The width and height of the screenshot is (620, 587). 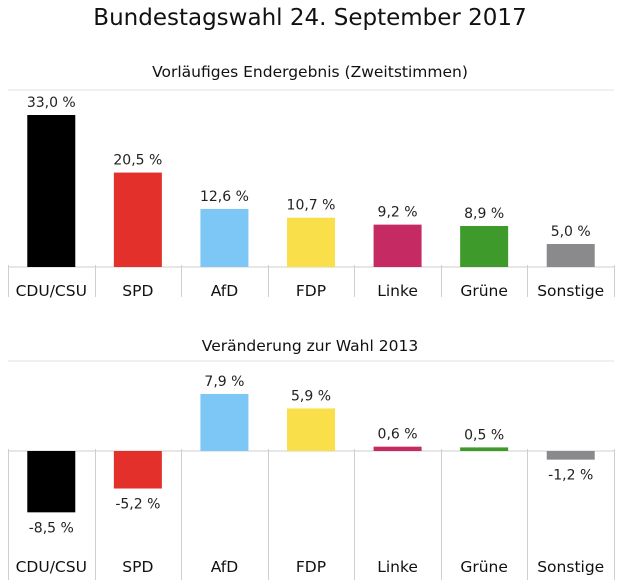 I want to click on value-label-gruene: 8,9 %, so click(x=484, y=214).